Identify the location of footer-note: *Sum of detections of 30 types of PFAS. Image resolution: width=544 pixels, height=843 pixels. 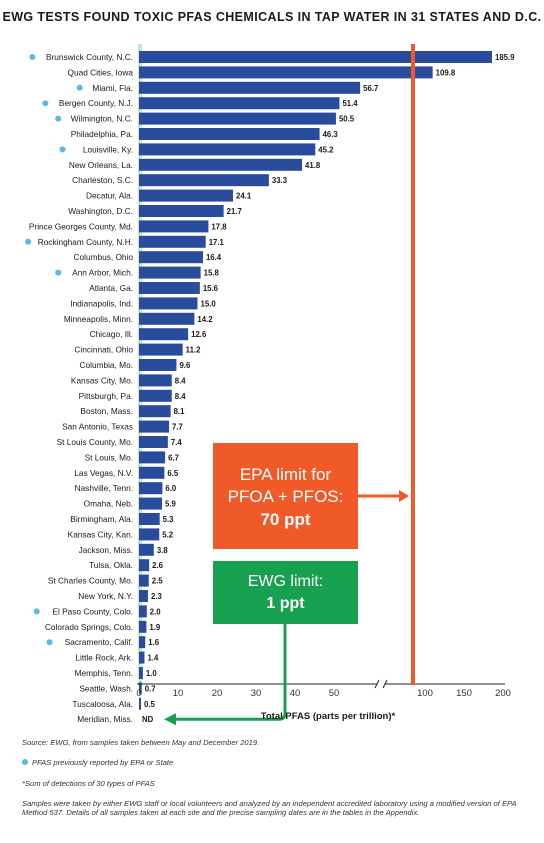
(88, 783).